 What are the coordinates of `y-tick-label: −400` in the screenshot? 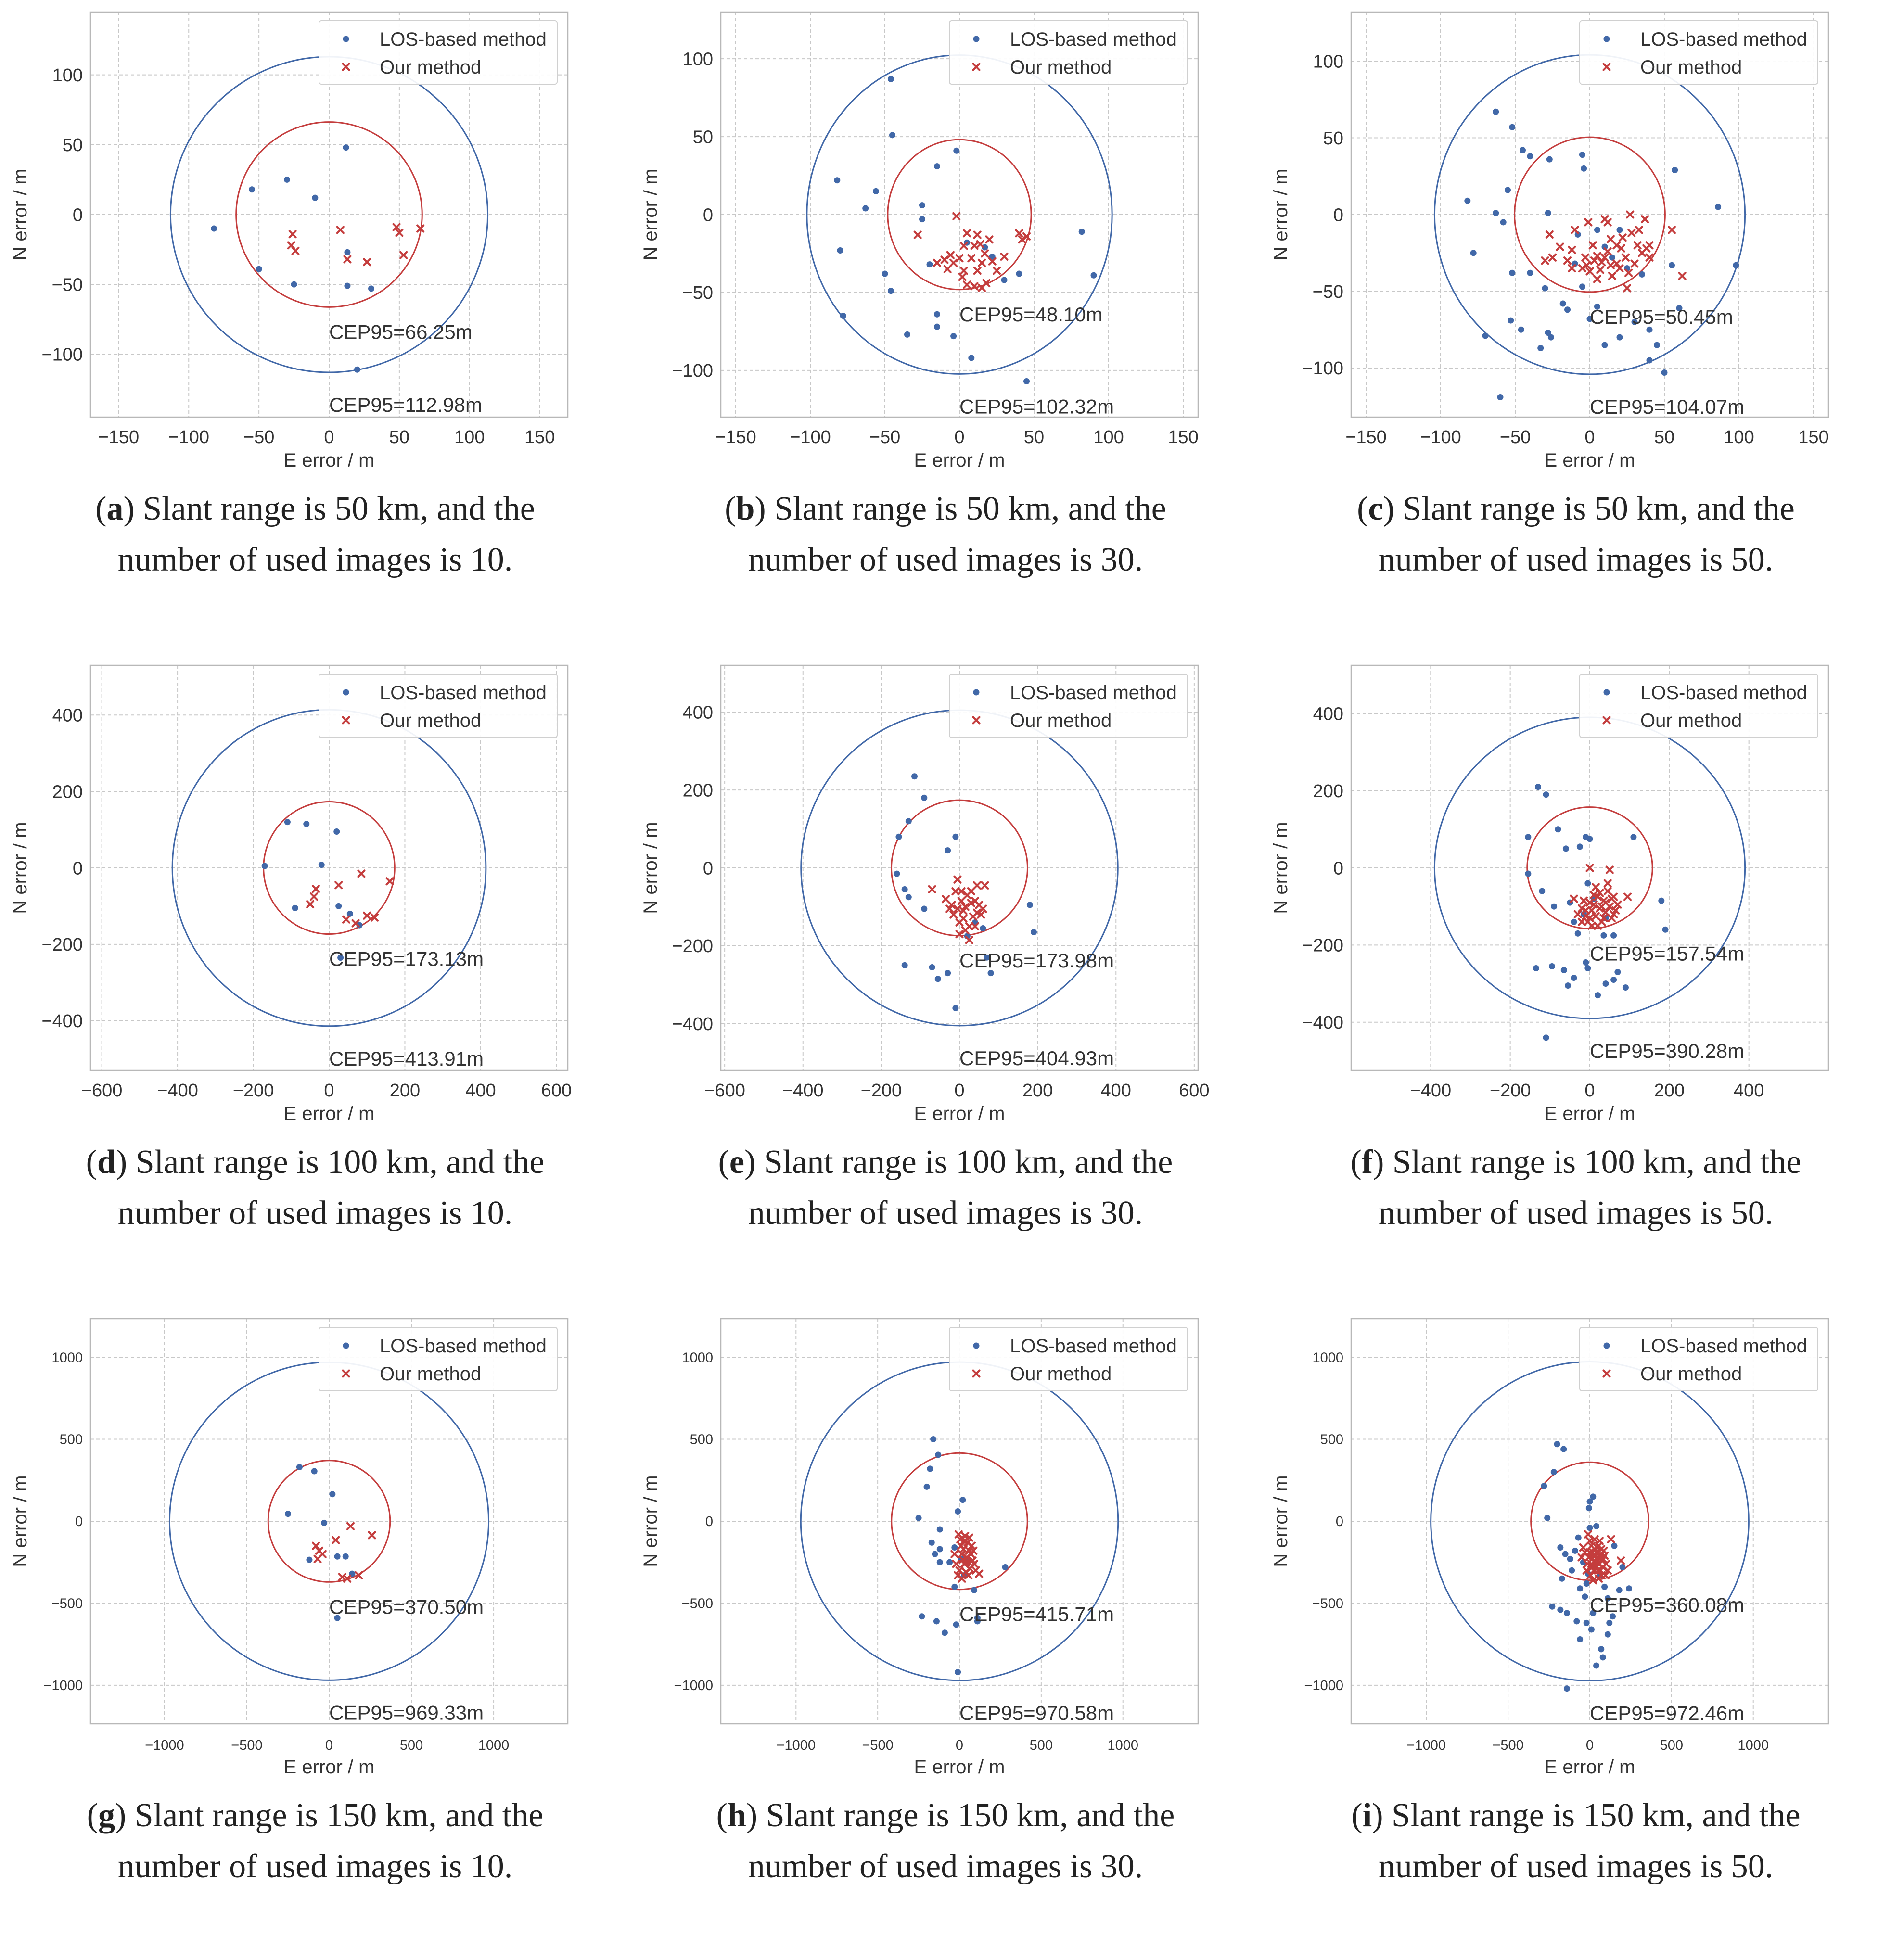 It's located at (1322, 1023).